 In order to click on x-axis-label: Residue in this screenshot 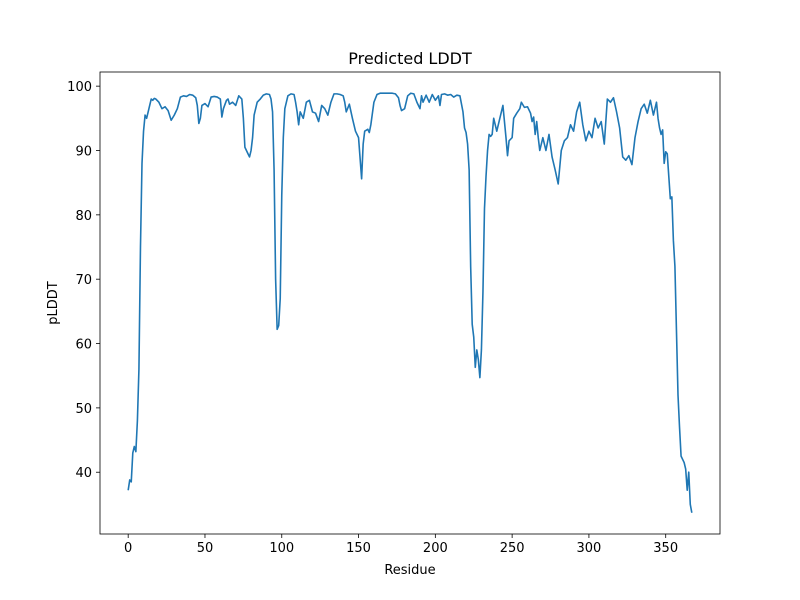, I will do `click(409, 570)`.